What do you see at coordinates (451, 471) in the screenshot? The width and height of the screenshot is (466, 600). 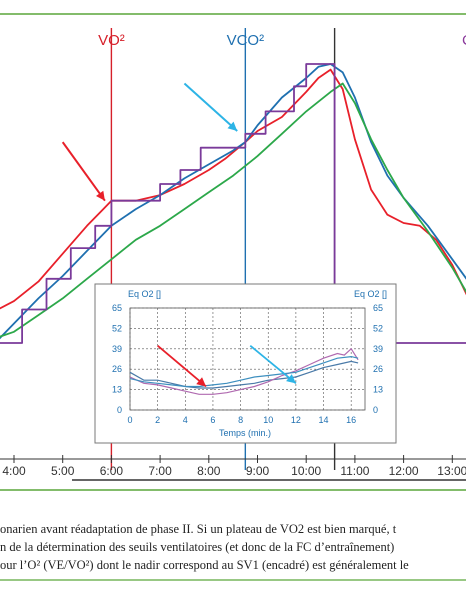 I see `main-x-tick-label-10: 13:00` at bounding box center [451, 471].